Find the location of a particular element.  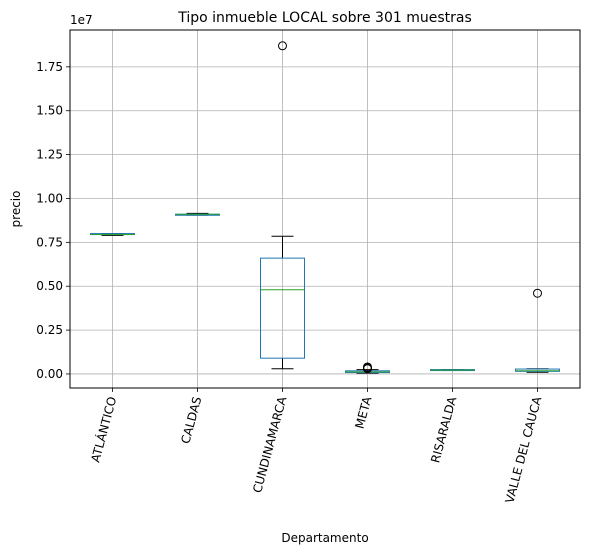

y-tick-label: 0.25 is located at coordinates (49, 330).